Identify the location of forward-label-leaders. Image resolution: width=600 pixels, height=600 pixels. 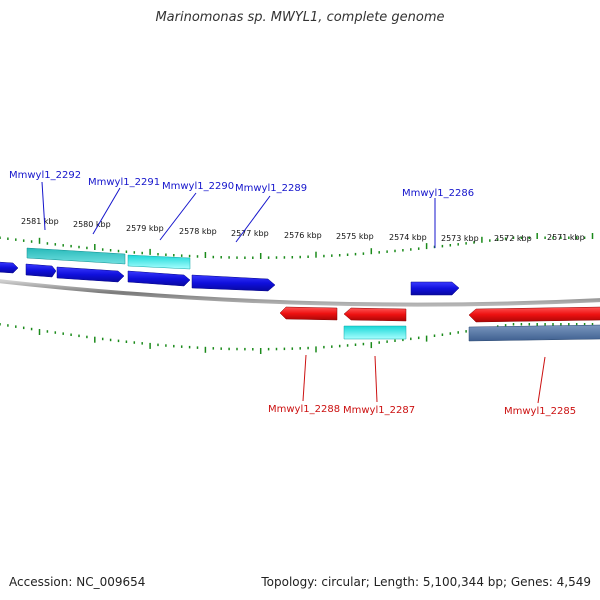
(238, 214).